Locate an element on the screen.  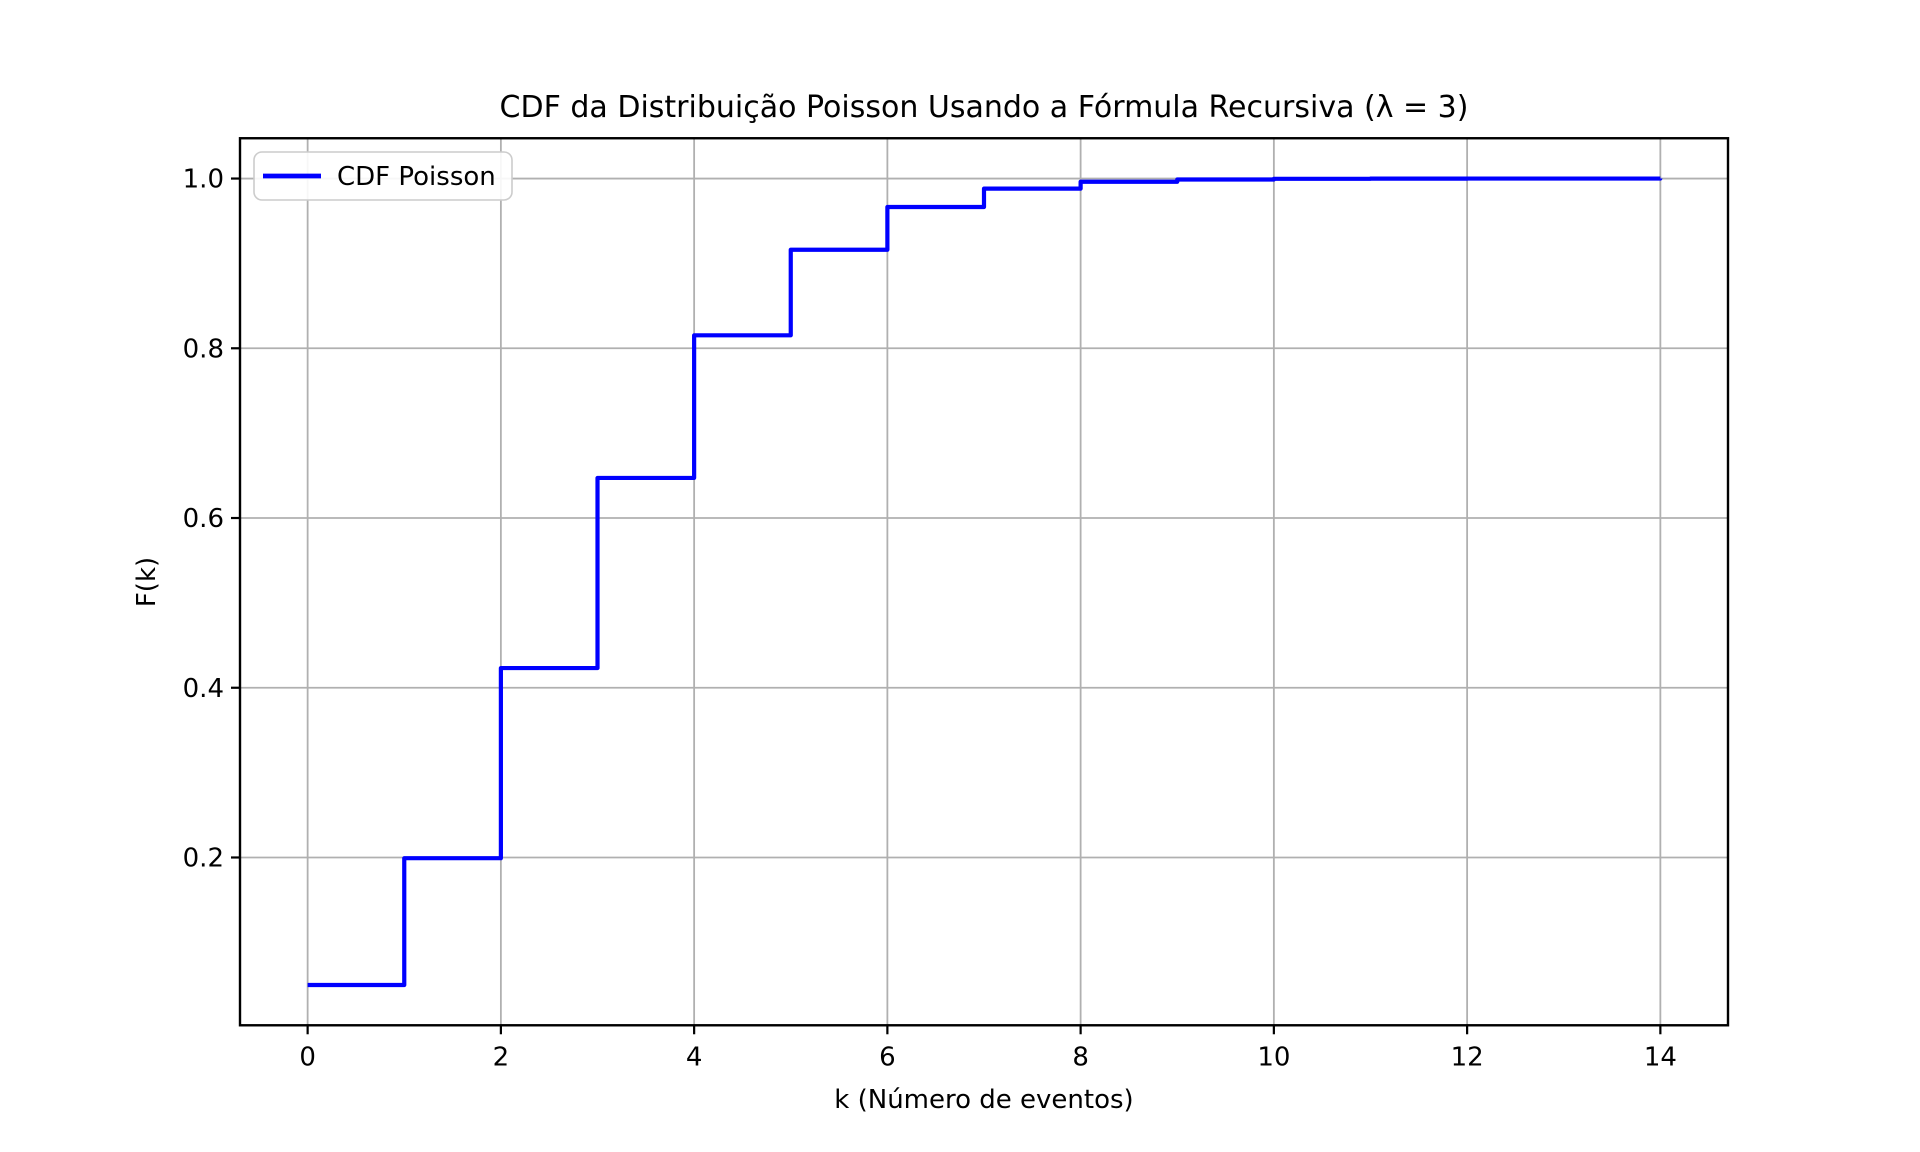
legend-box is located at coordinates (383, 176).